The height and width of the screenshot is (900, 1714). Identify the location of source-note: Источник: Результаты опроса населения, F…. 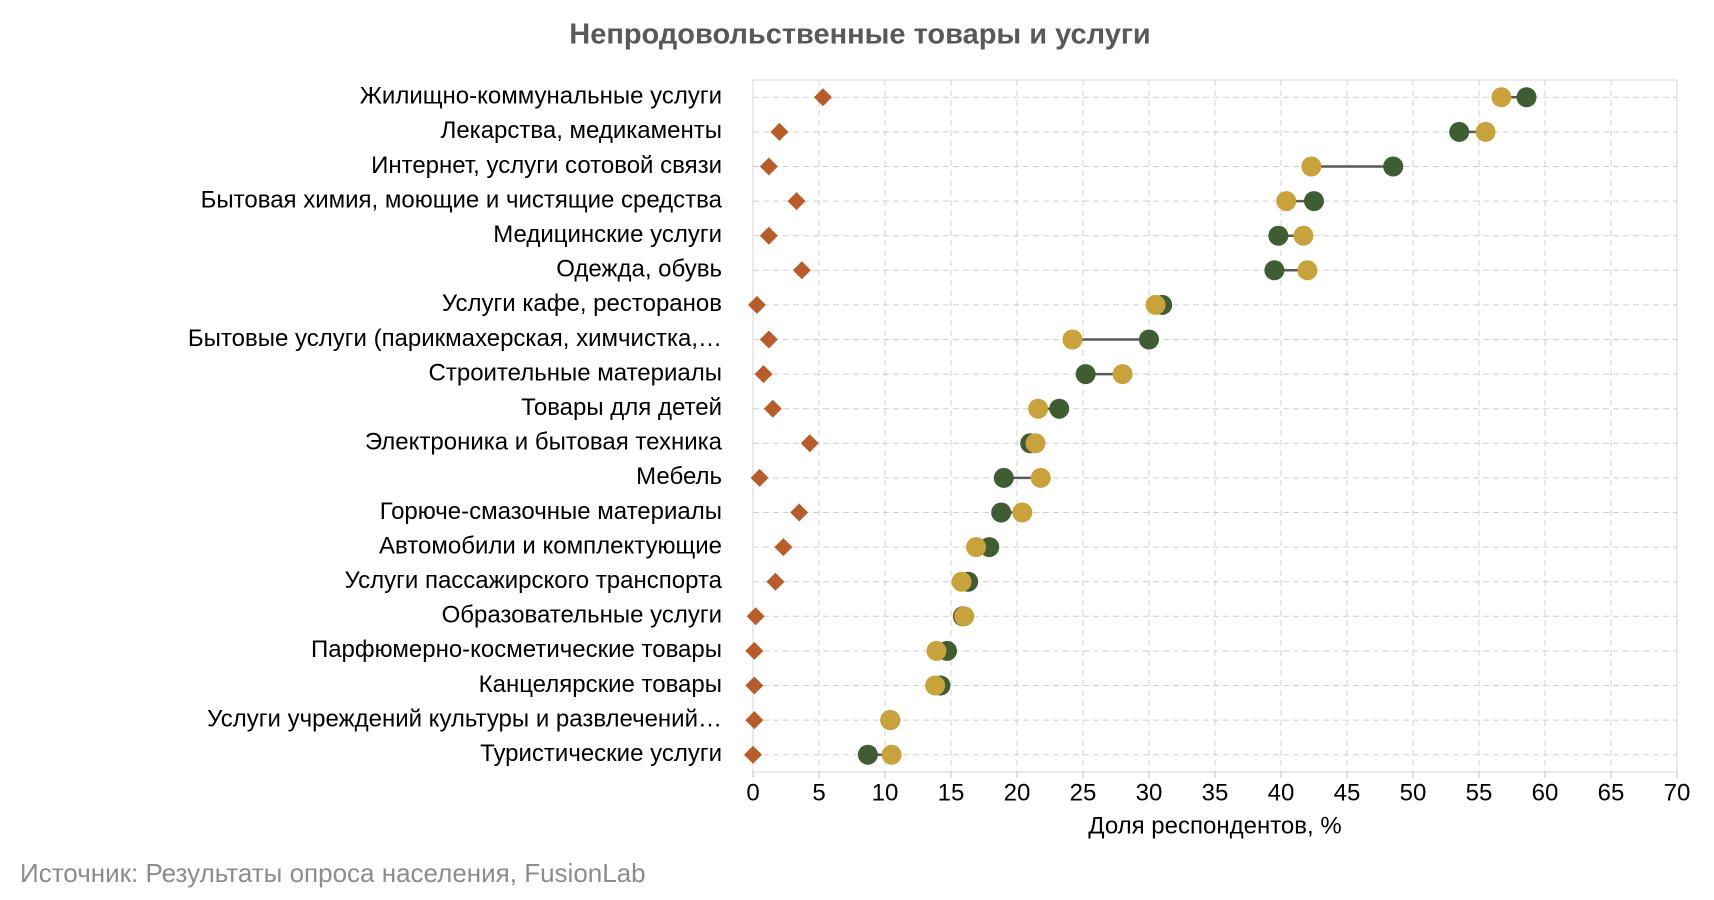
(333, 873).